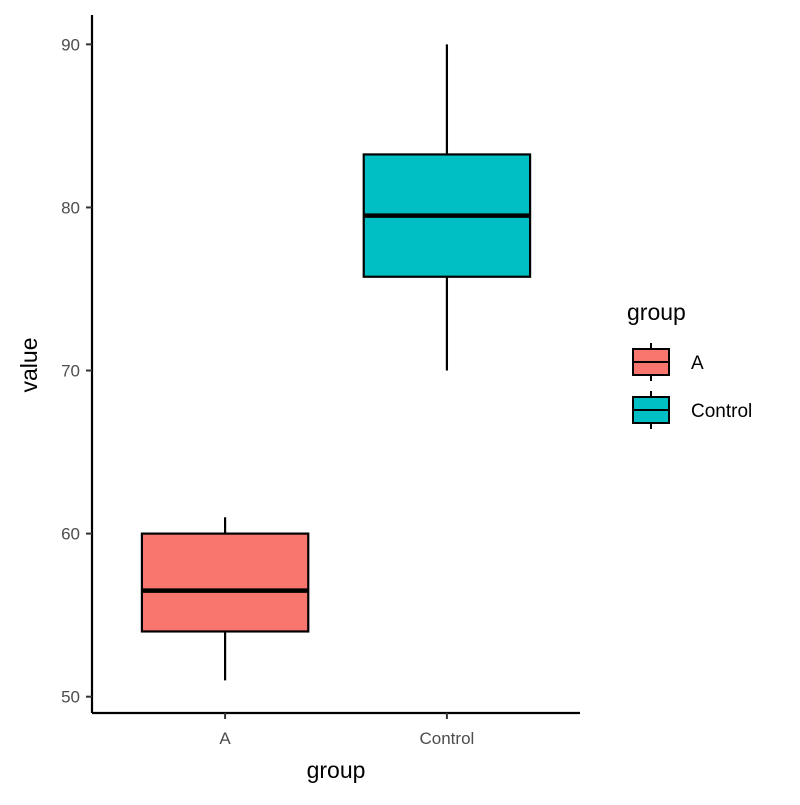 The height and width of the screenshot is (805, 800). What do you see at coordinates (70, 697) in the screenshot?
I see `y-tick-label: 50` at bounding box center [70, 697].